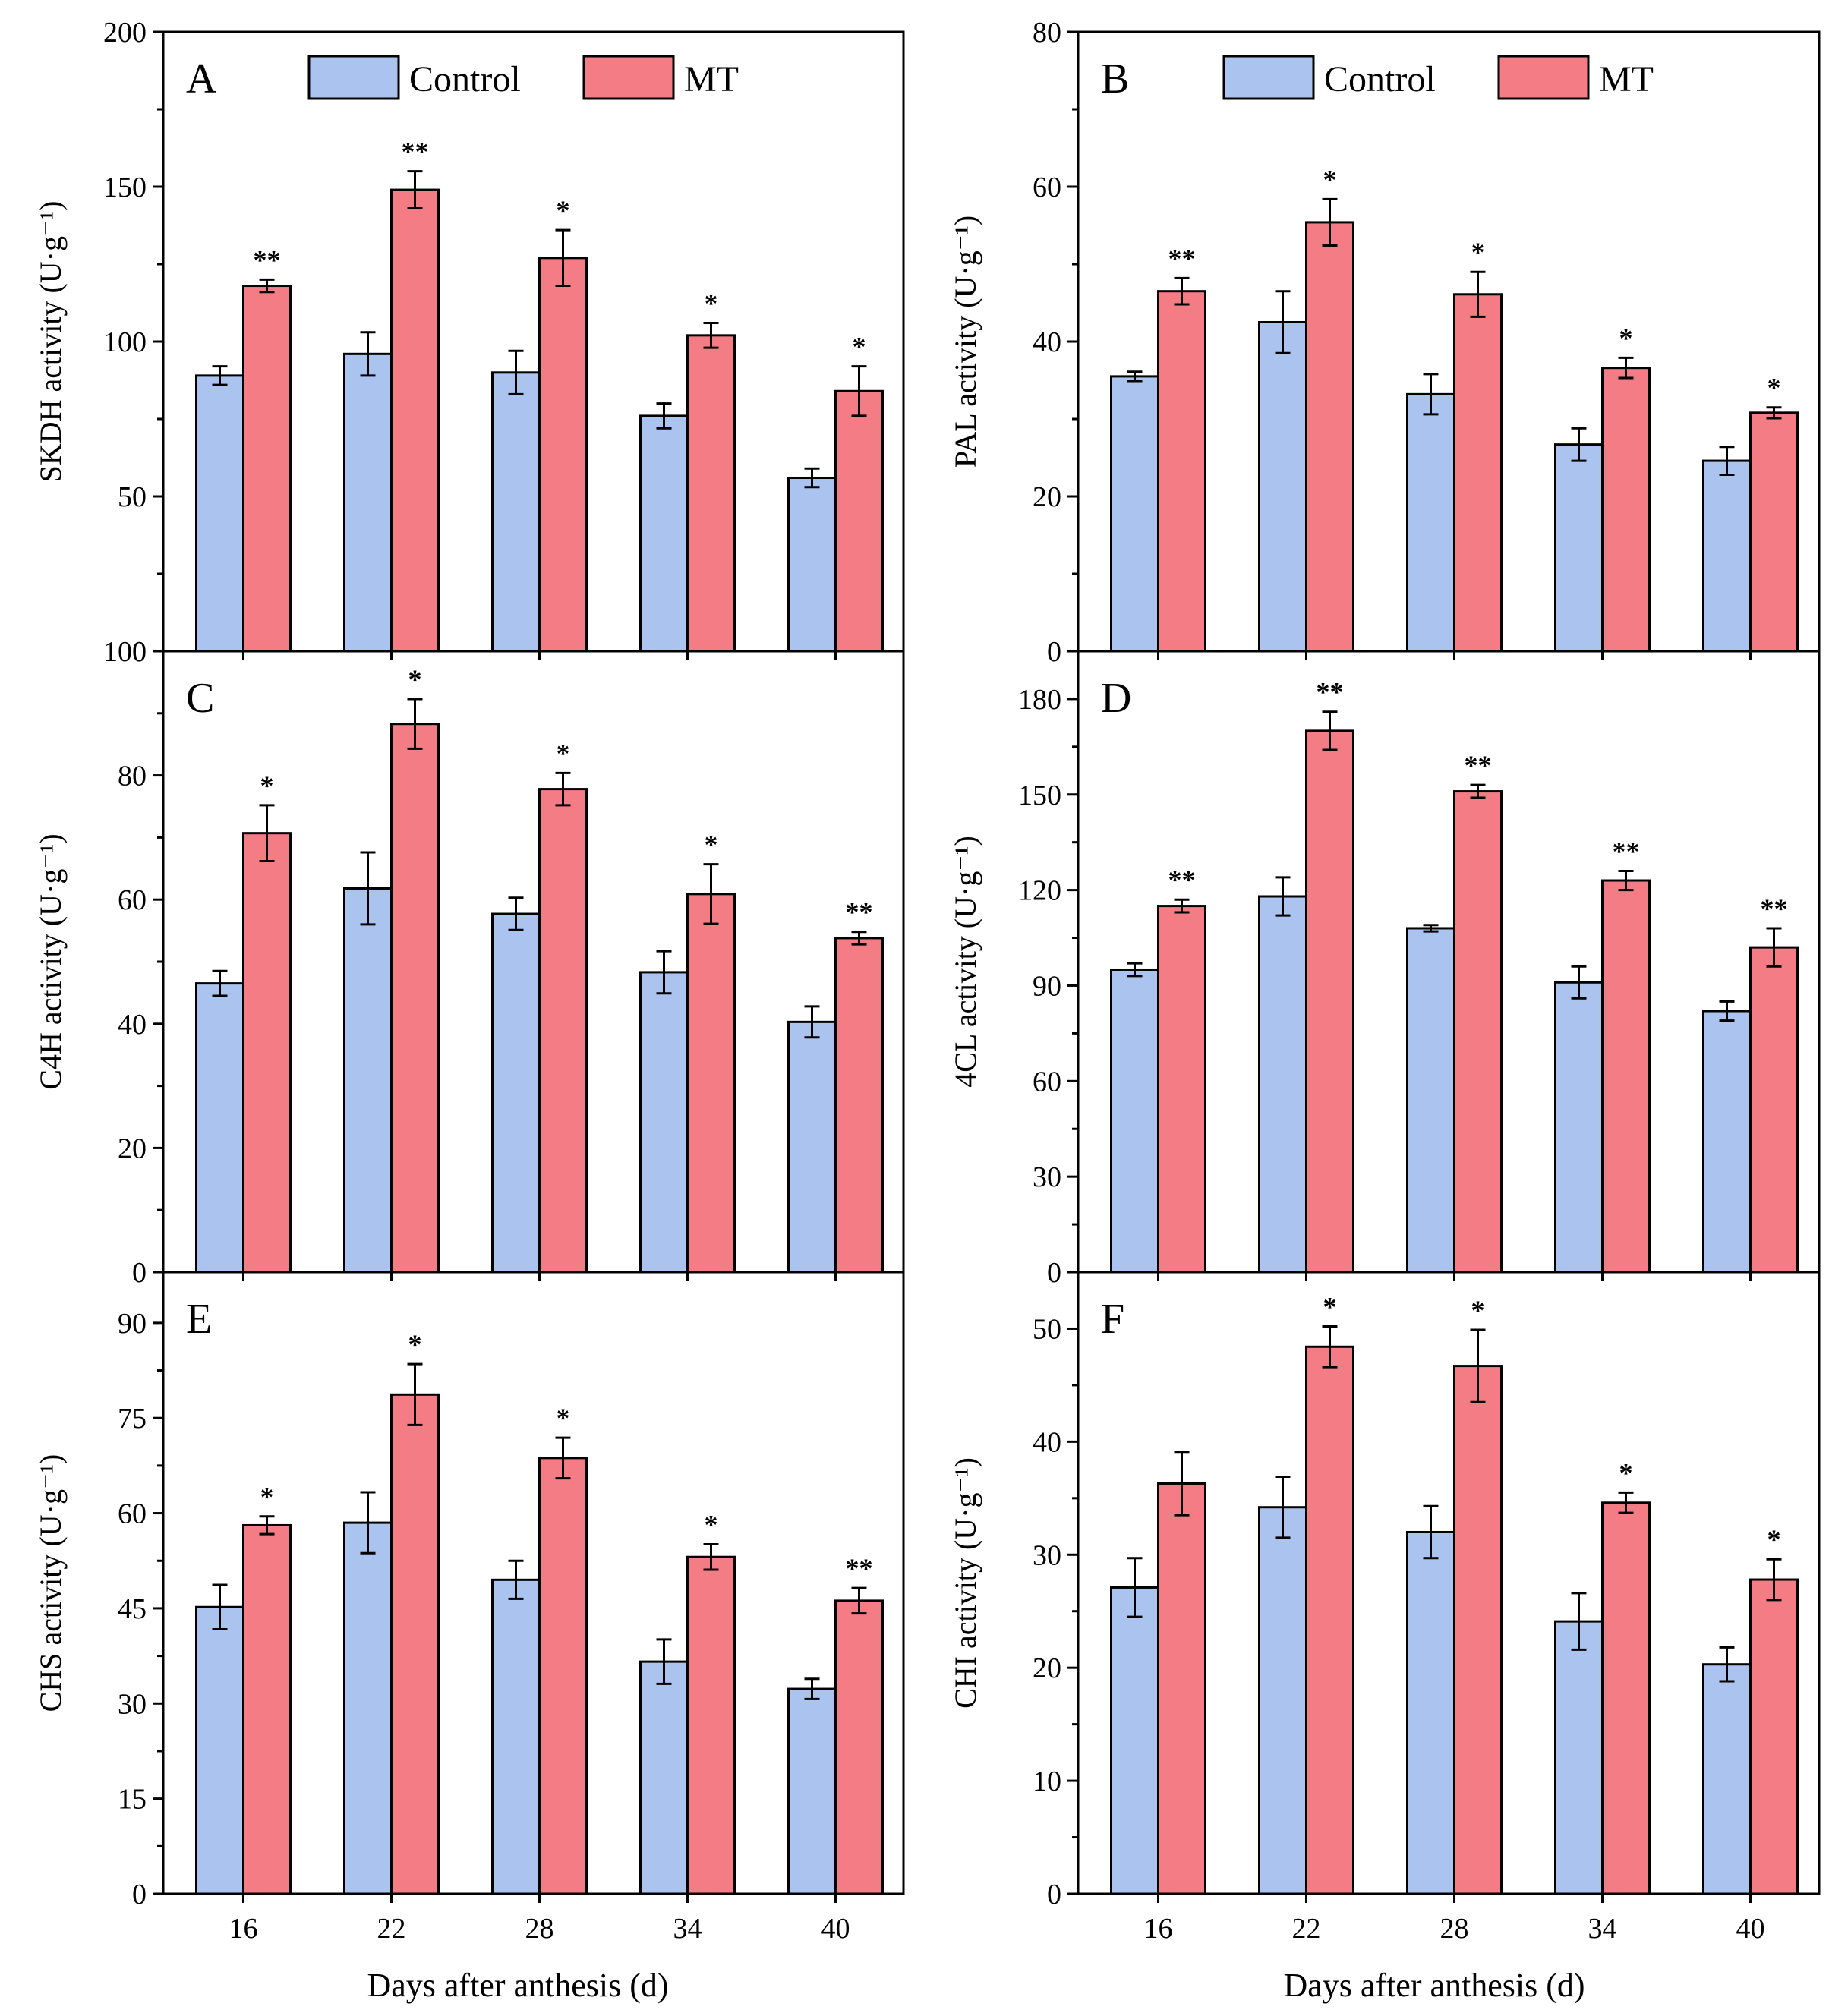 This screenshot has width=1829, height=2016. What do you see at coordinates (1039, 700) in the screenshot?
I see `y-tick-label: 180` at bounding box center [1039, 700].